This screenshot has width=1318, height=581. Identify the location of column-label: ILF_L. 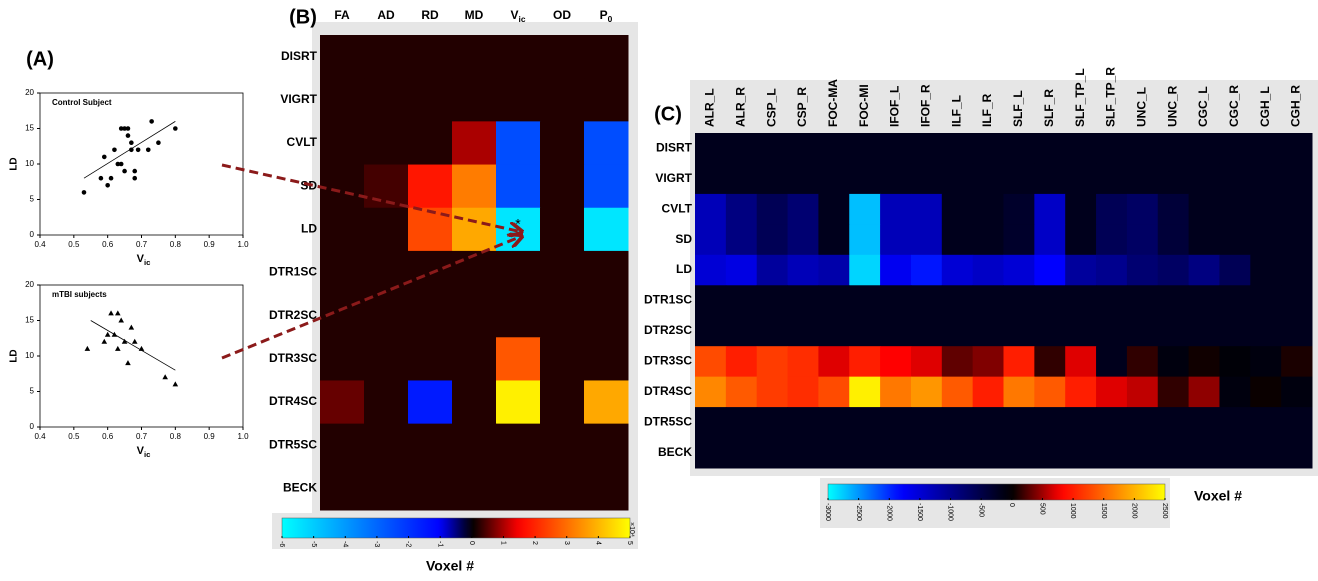
(956, 111).